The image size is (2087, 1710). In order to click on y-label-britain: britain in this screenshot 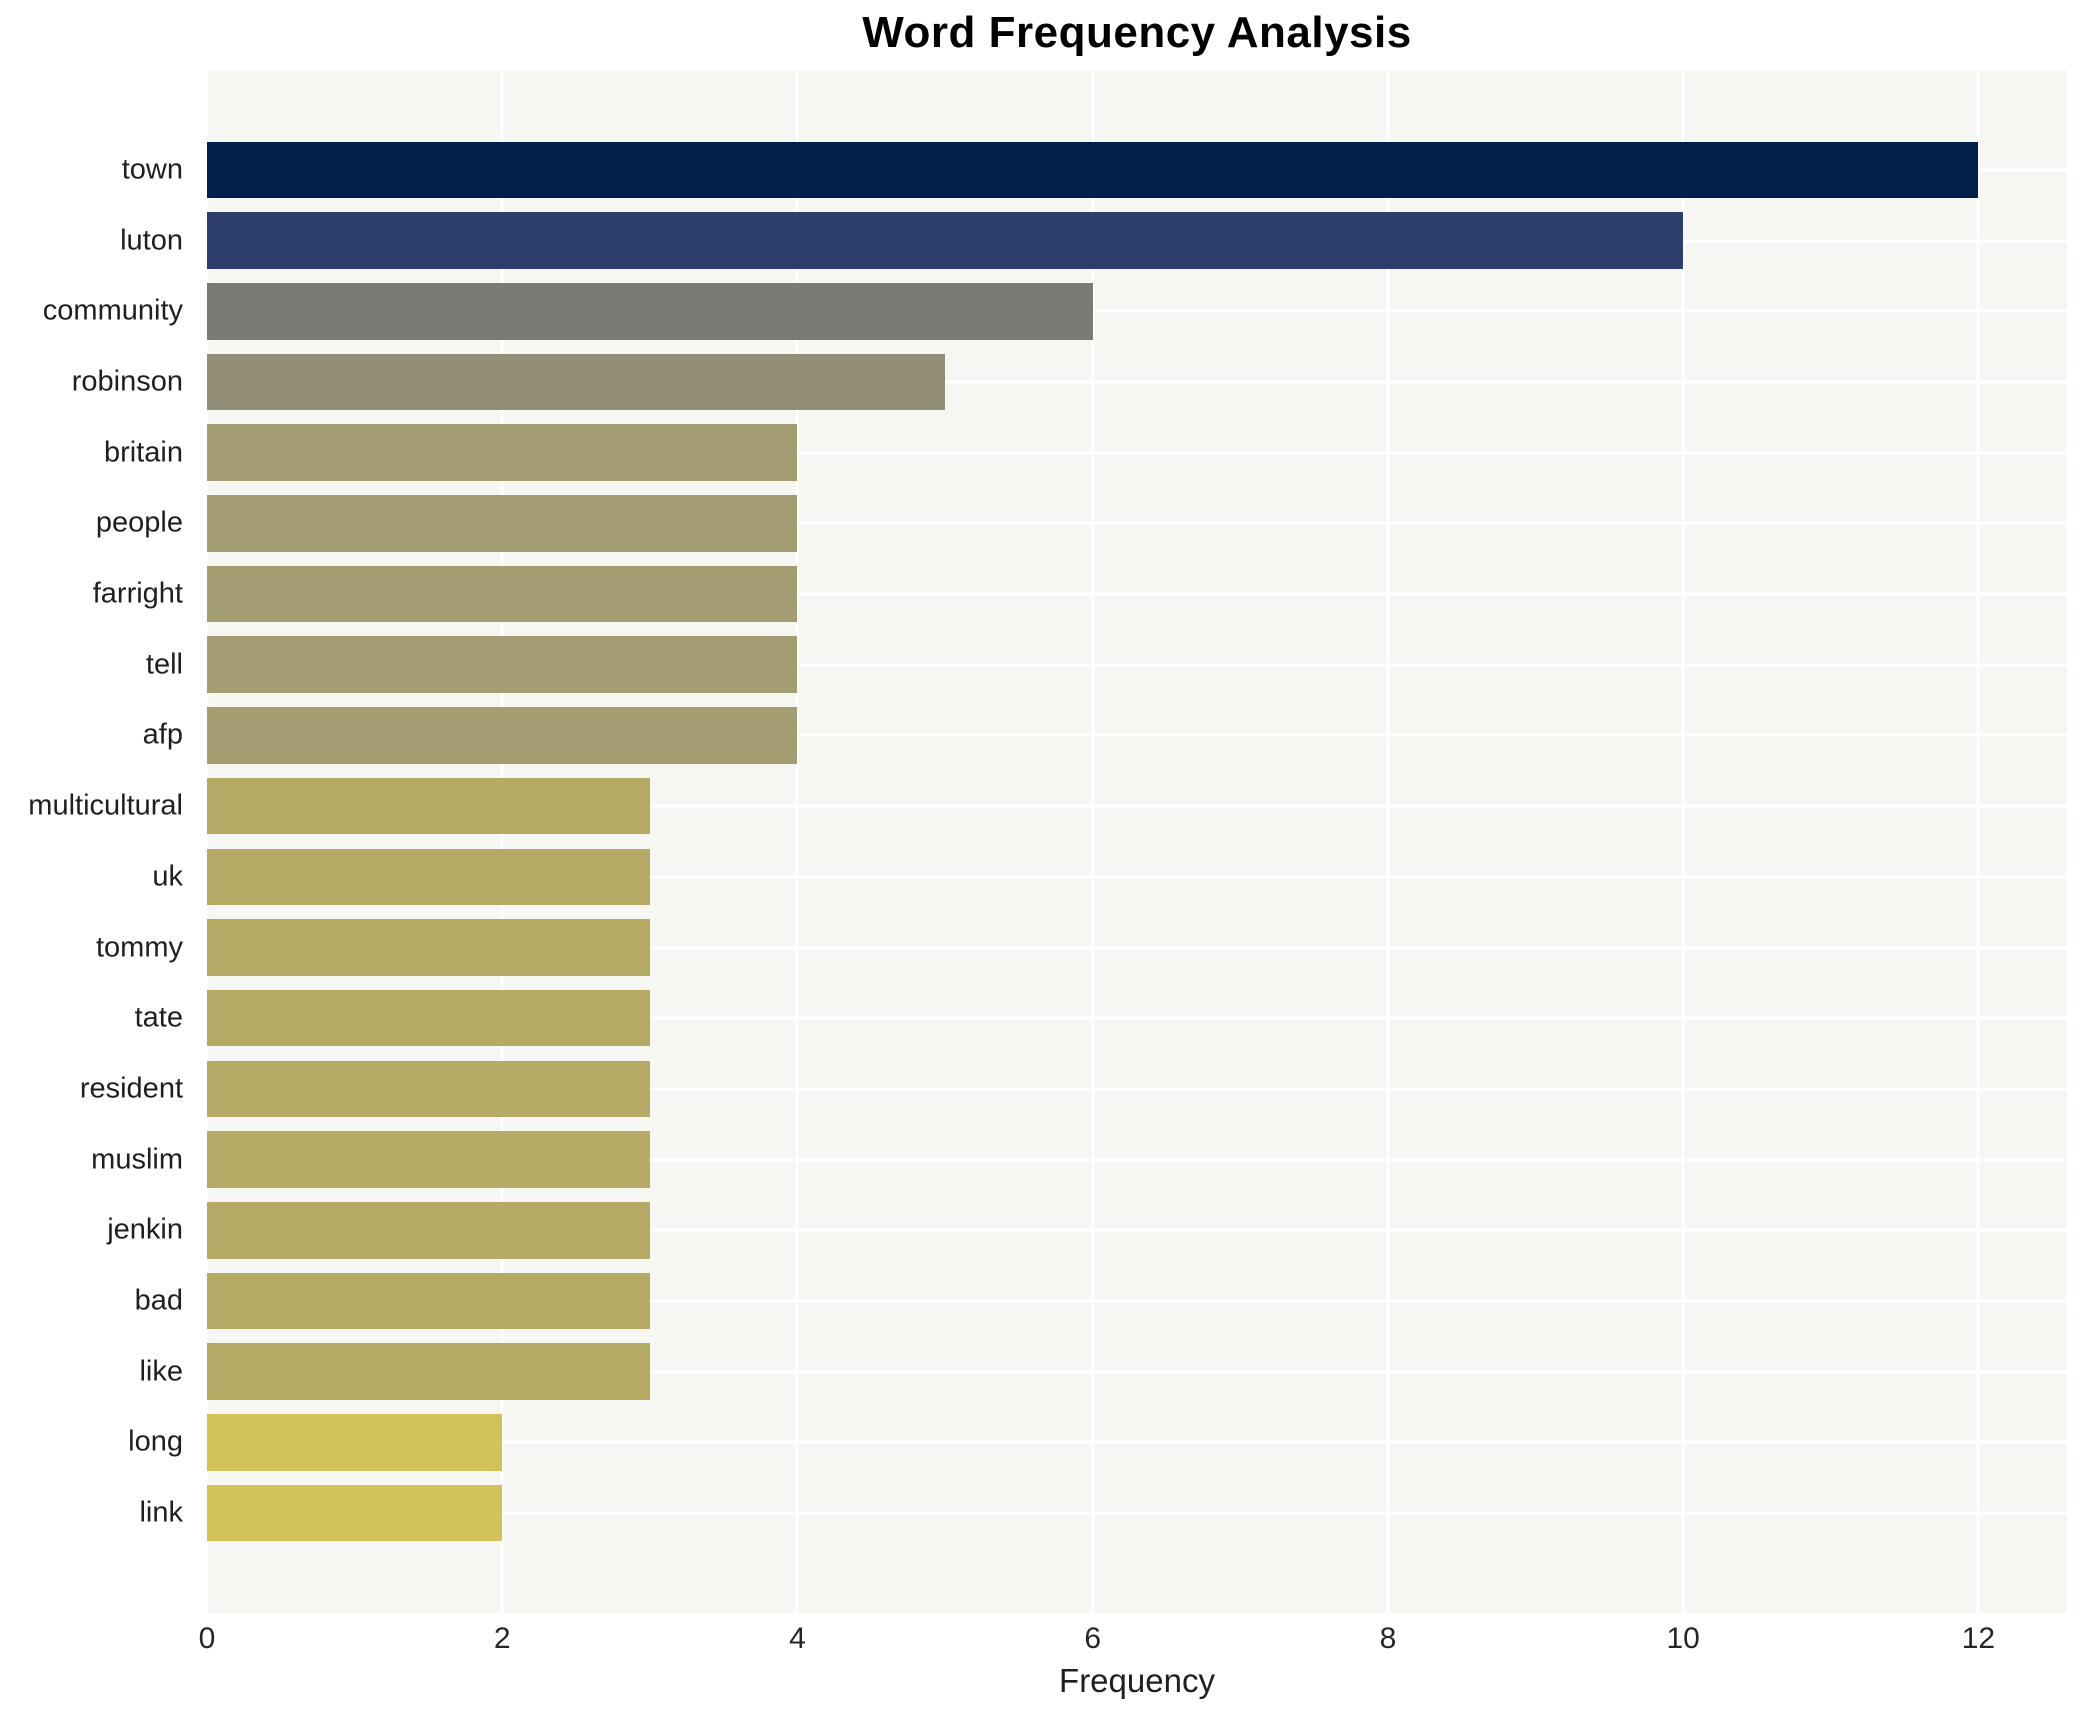, I will do `click(143, 452)`.